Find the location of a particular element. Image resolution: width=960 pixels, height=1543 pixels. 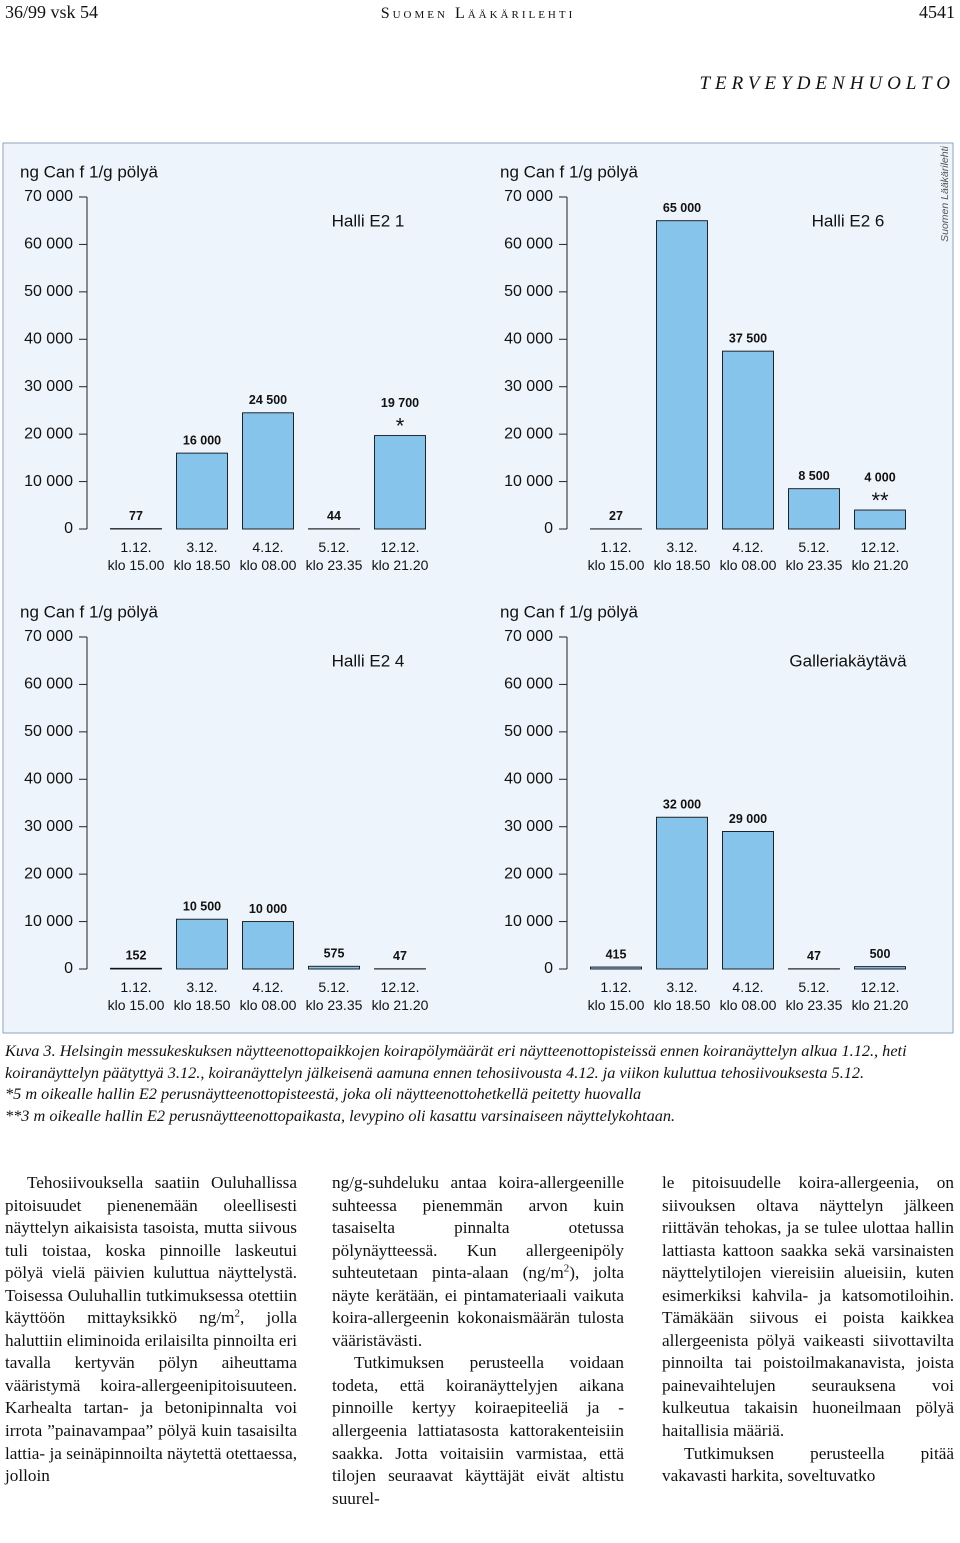

value-label: 65 000 is located at coordinates (682, 208).